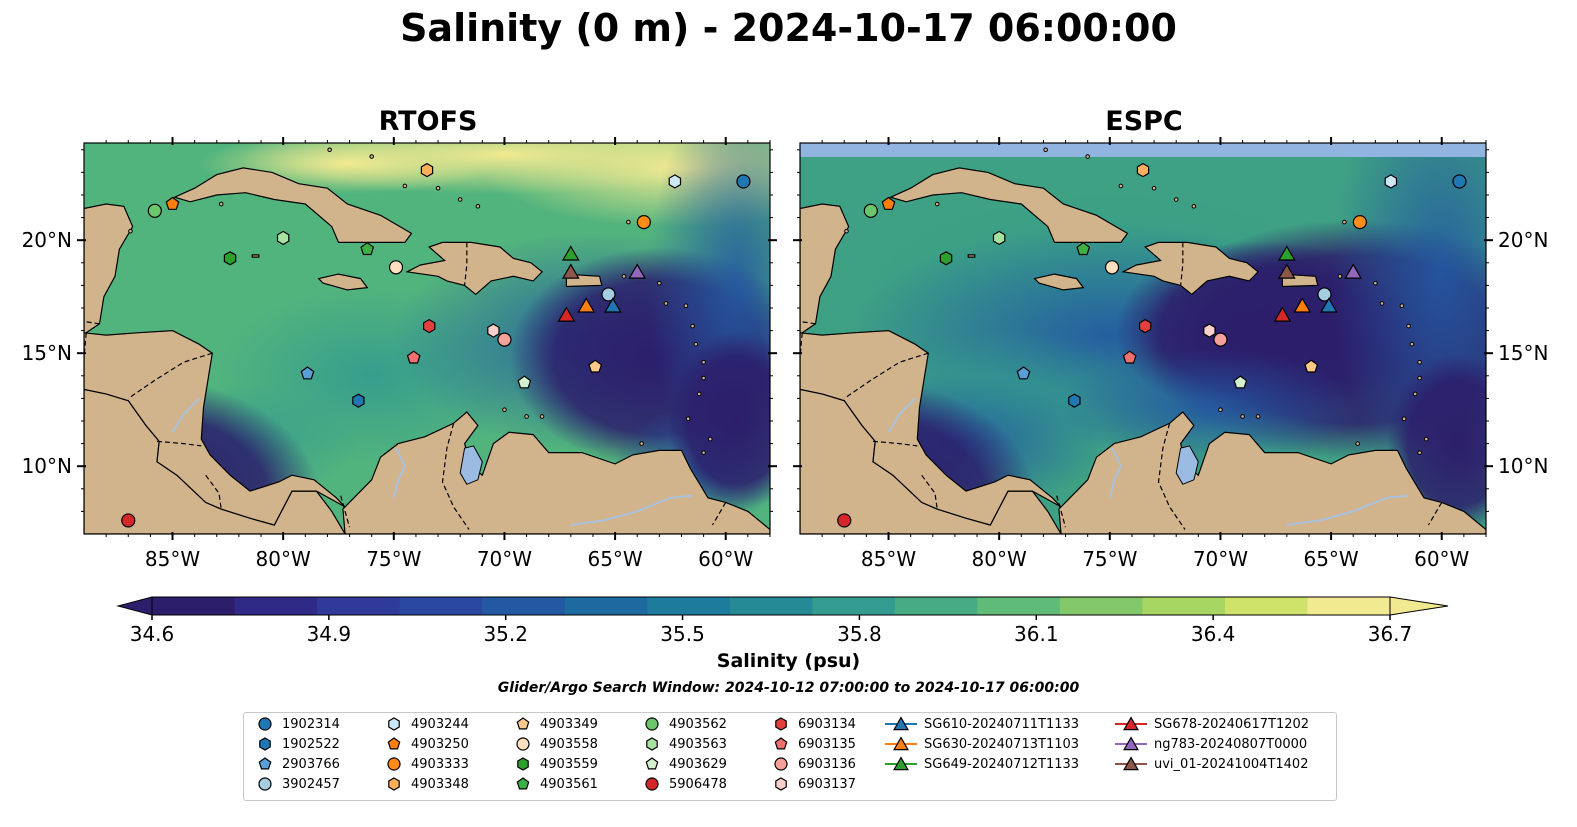  I want to click on legend-entry: SG678-20240617T1202, so click(1211, 724).